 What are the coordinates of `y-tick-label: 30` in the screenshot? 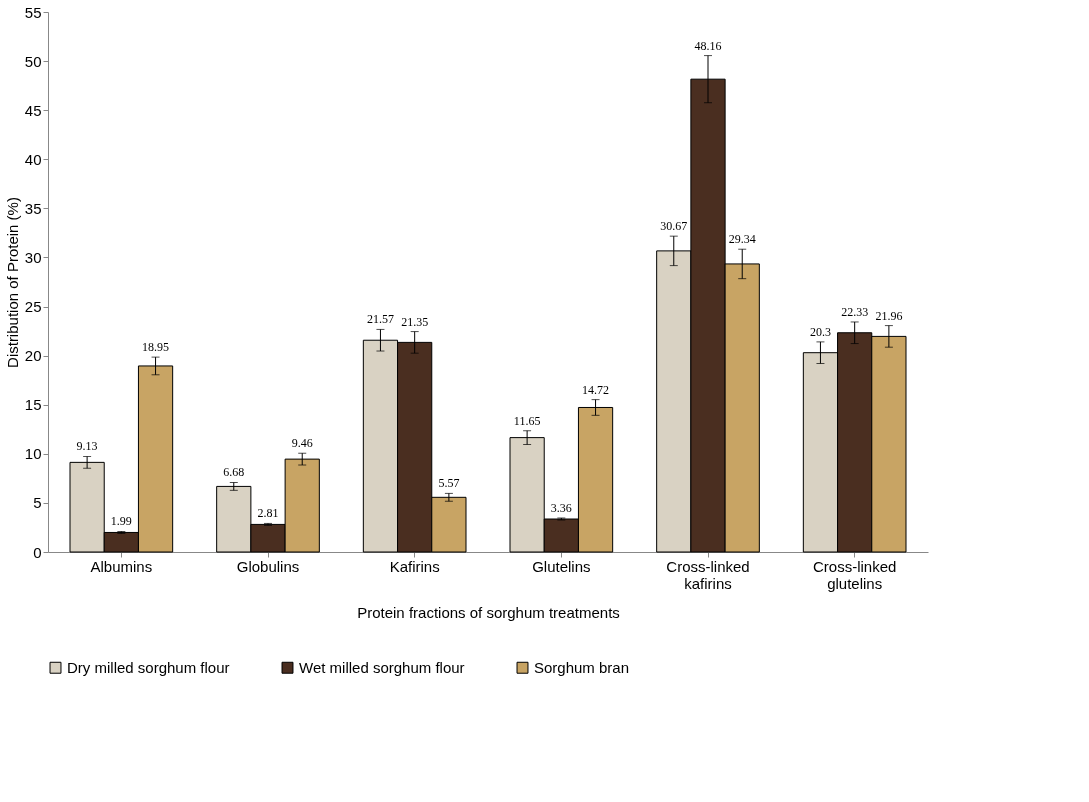 It's located at (33, 257).